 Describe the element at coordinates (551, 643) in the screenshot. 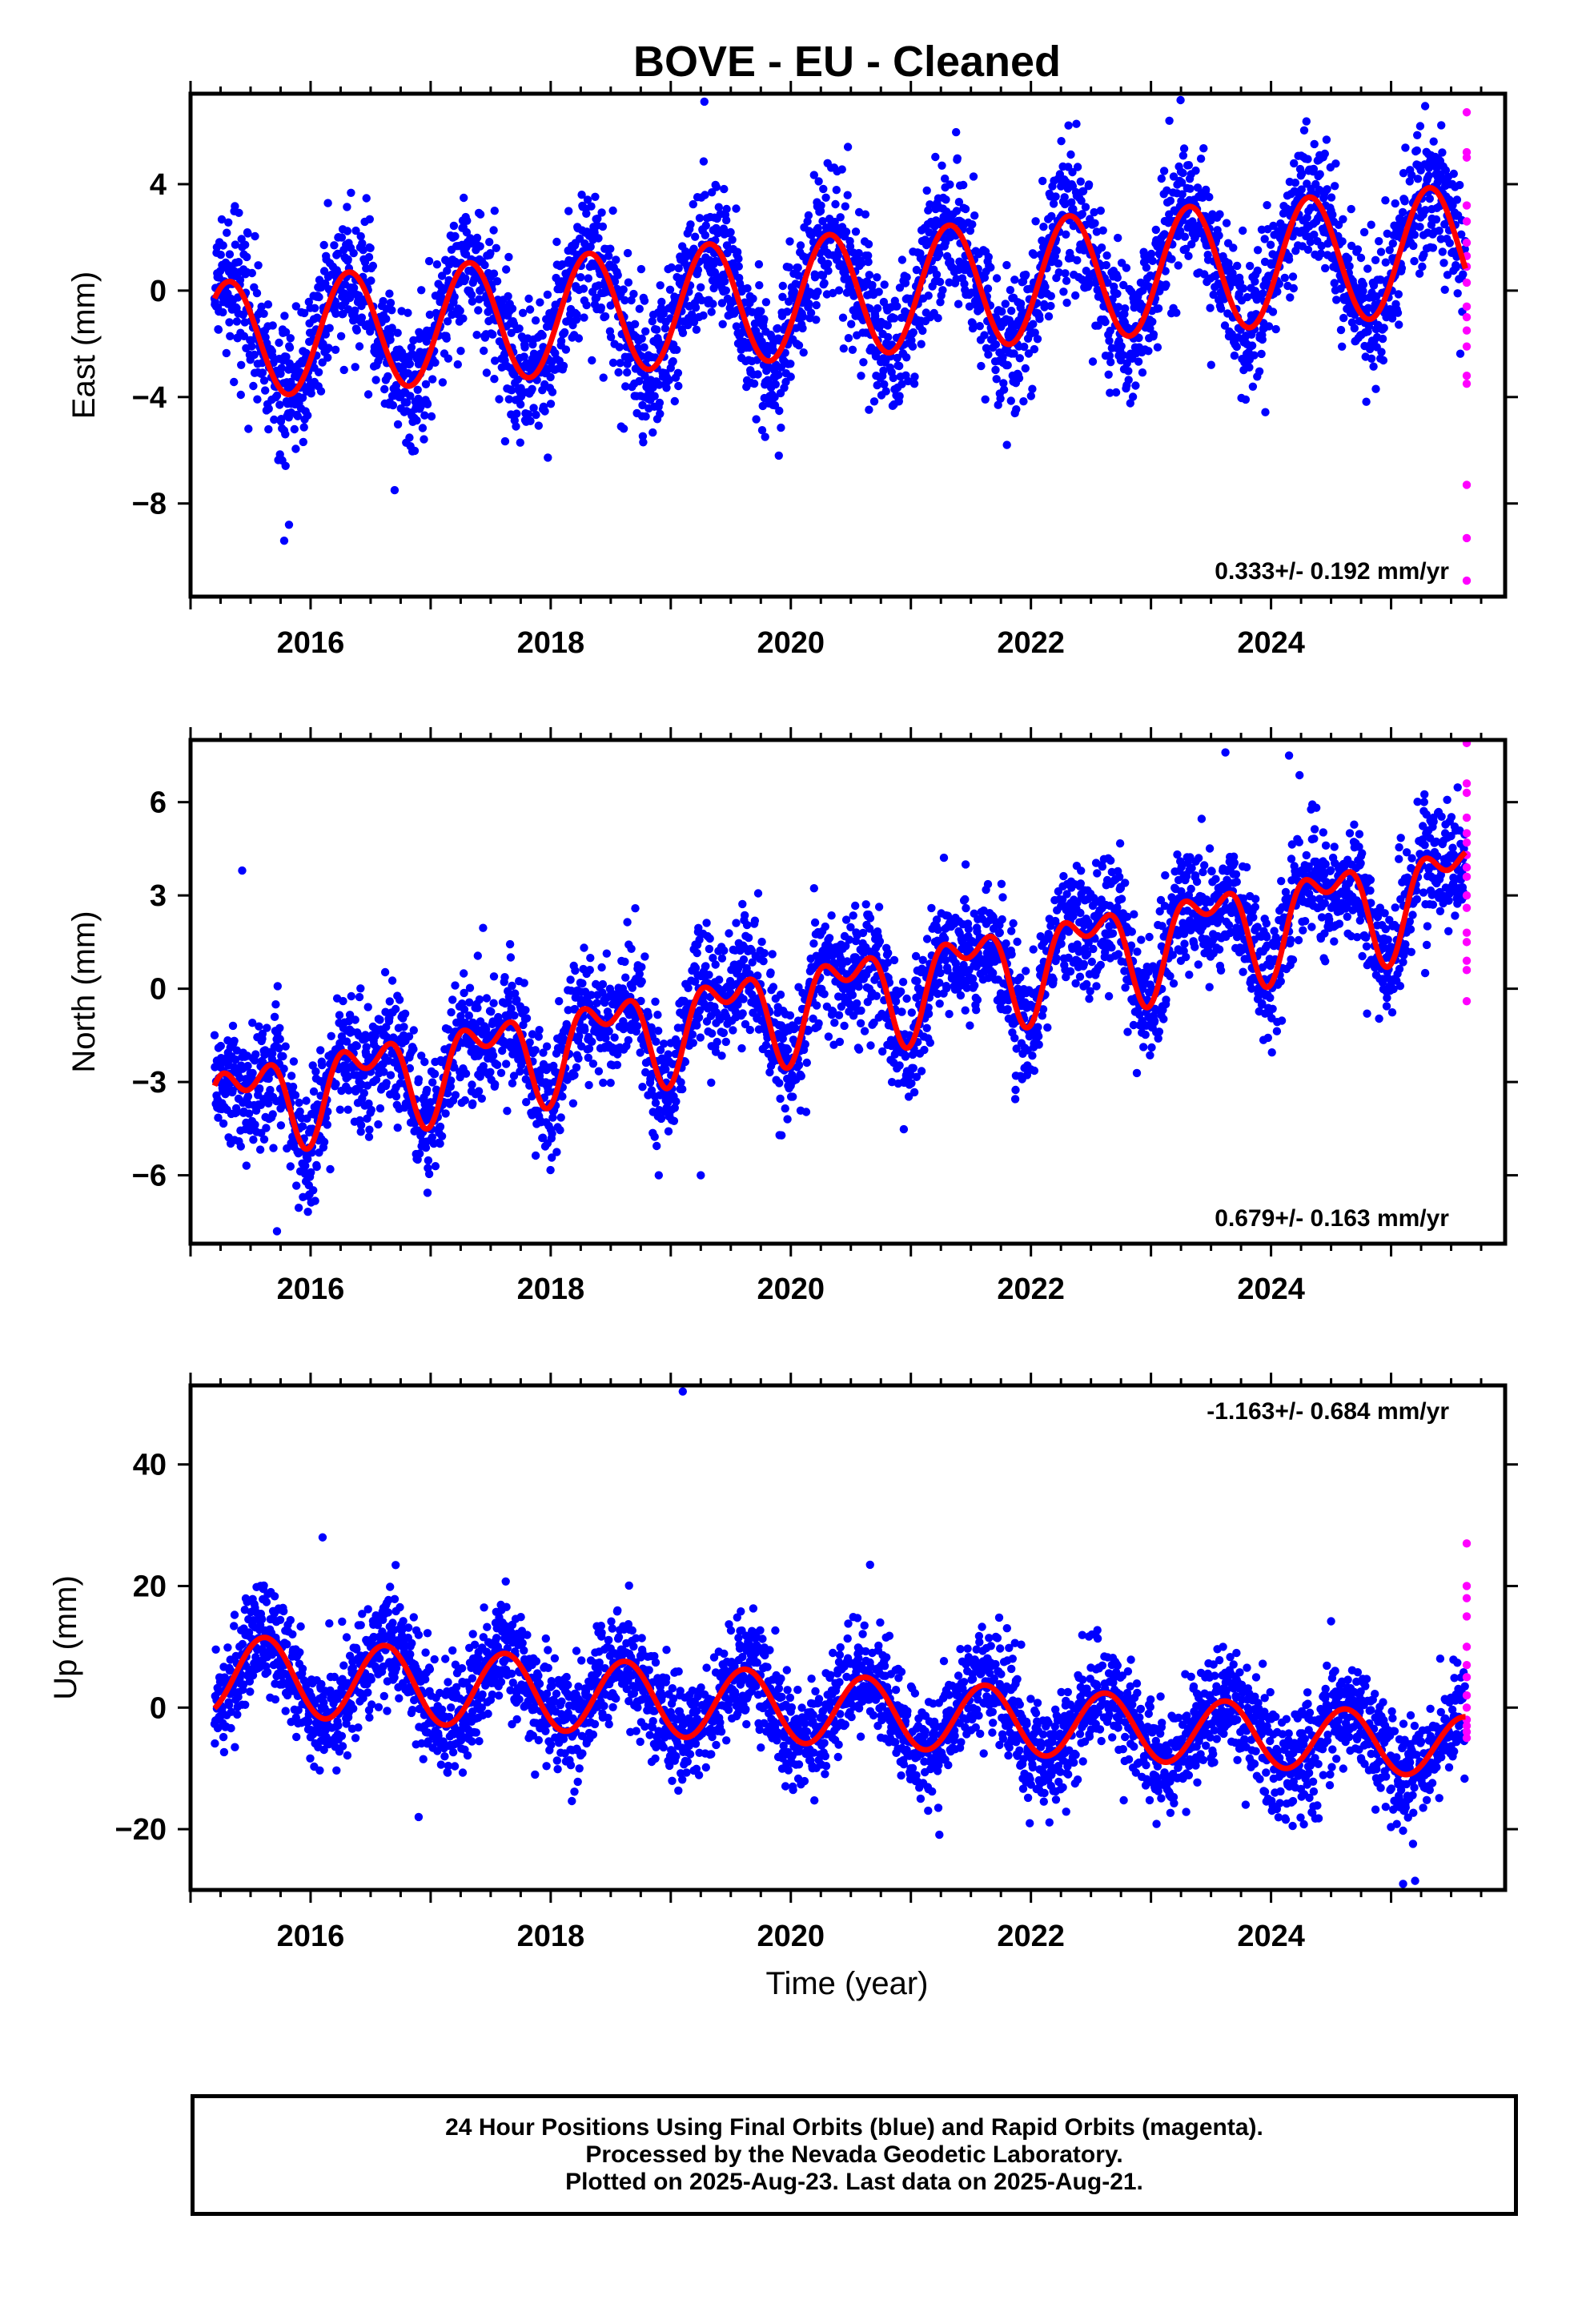

I see `x-tick-label: 2018` at that location.